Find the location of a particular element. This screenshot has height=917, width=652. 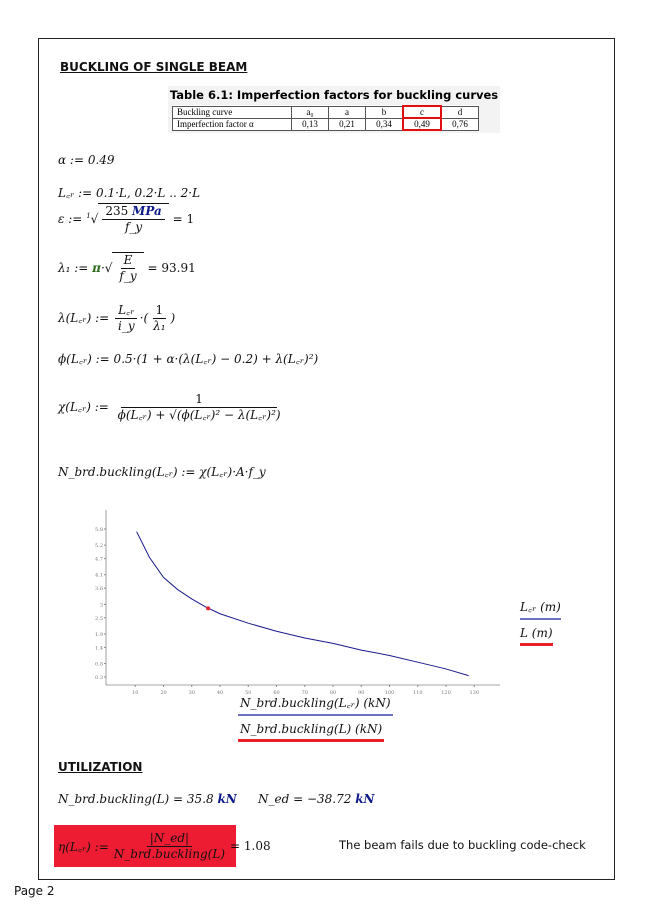

result: = 1 is located at coordinates (183, 219).